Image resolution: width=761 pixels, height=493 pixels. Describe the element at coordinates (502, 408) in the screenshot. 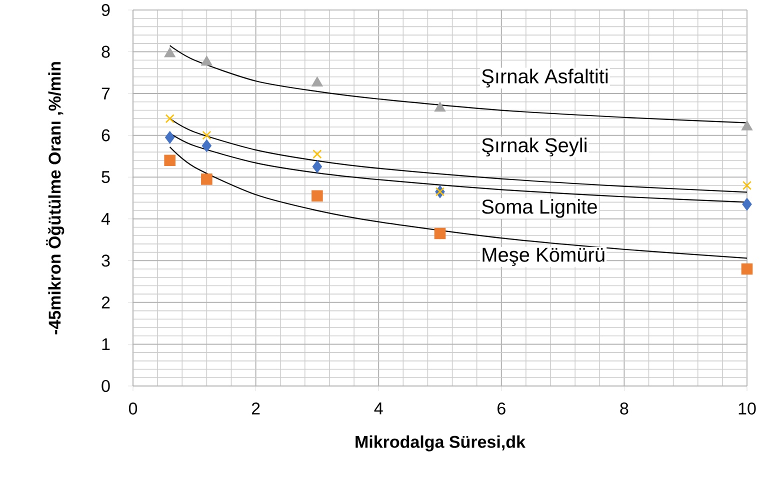

I see `x-tick-label: 6` at that location.